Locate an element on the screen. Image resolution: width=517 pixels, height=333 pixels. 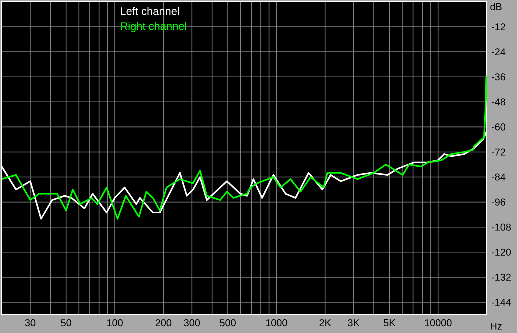
x-tick-label: 3K is located at coordinates (354, 323).